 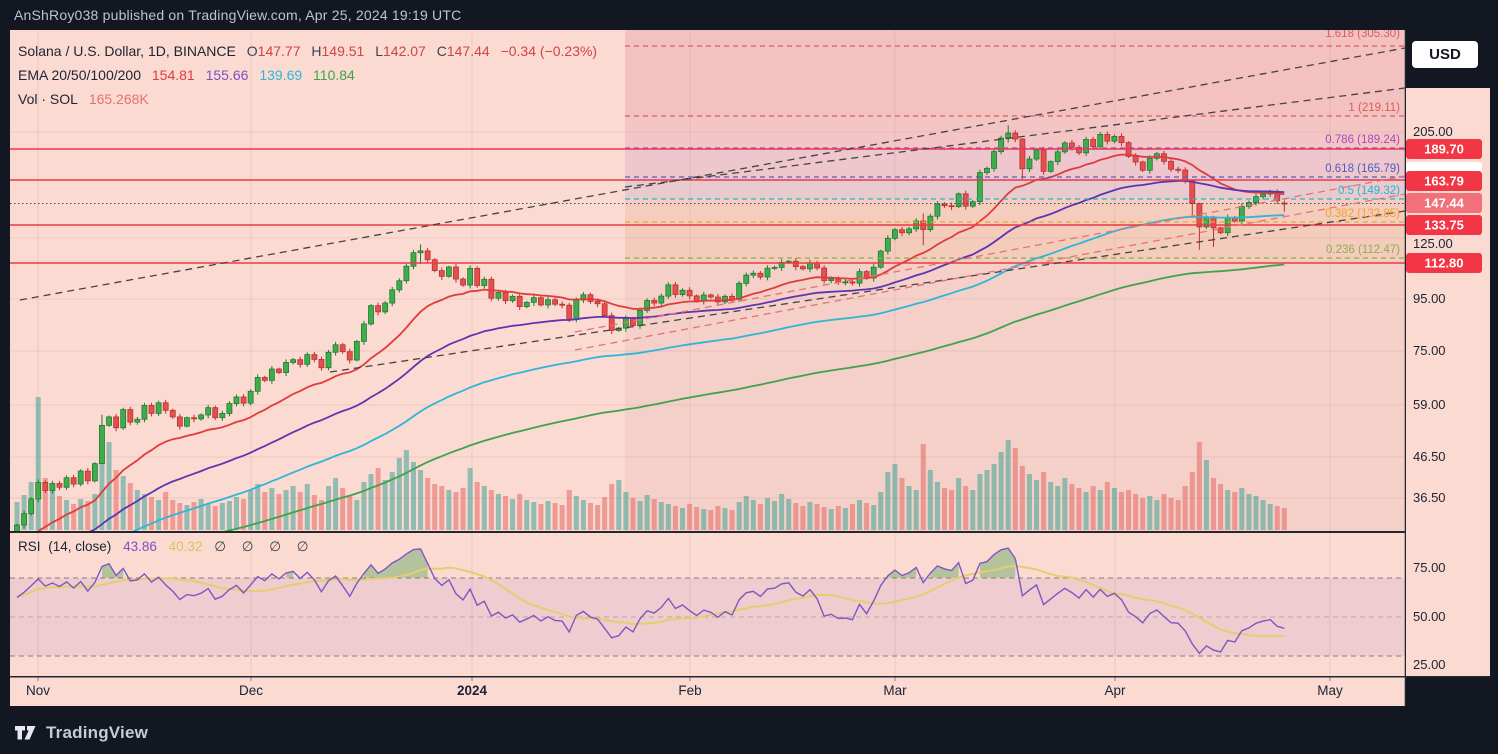 I want to click on fib-level-label: 1.618 (305.30), so click(x=1362, y=34).